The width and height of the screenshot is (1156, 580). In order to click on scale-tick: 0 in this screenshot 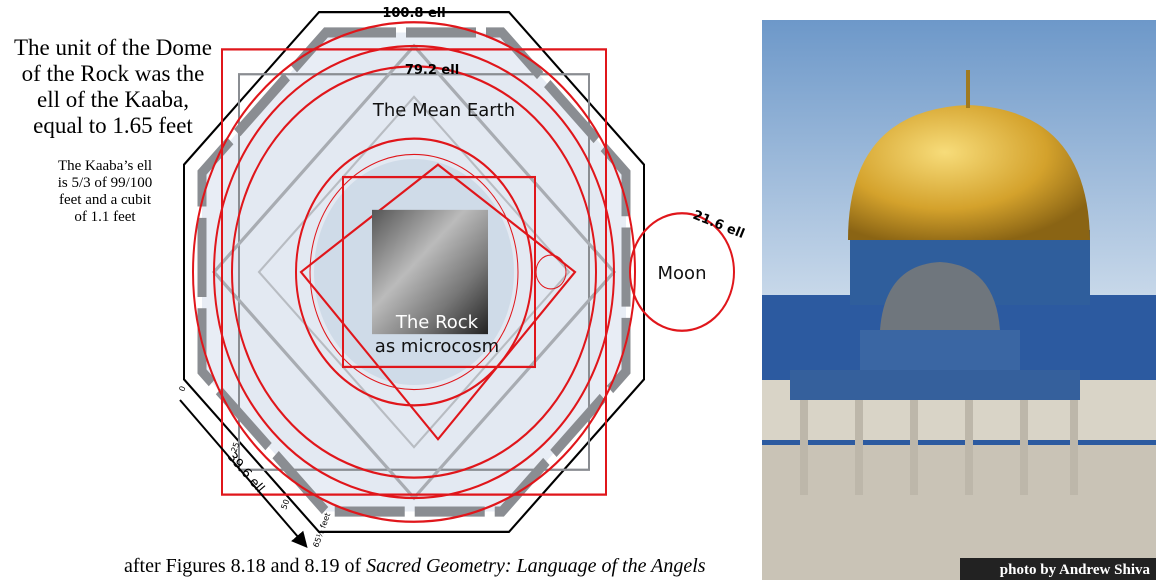, I will do `click(182, 389)`.